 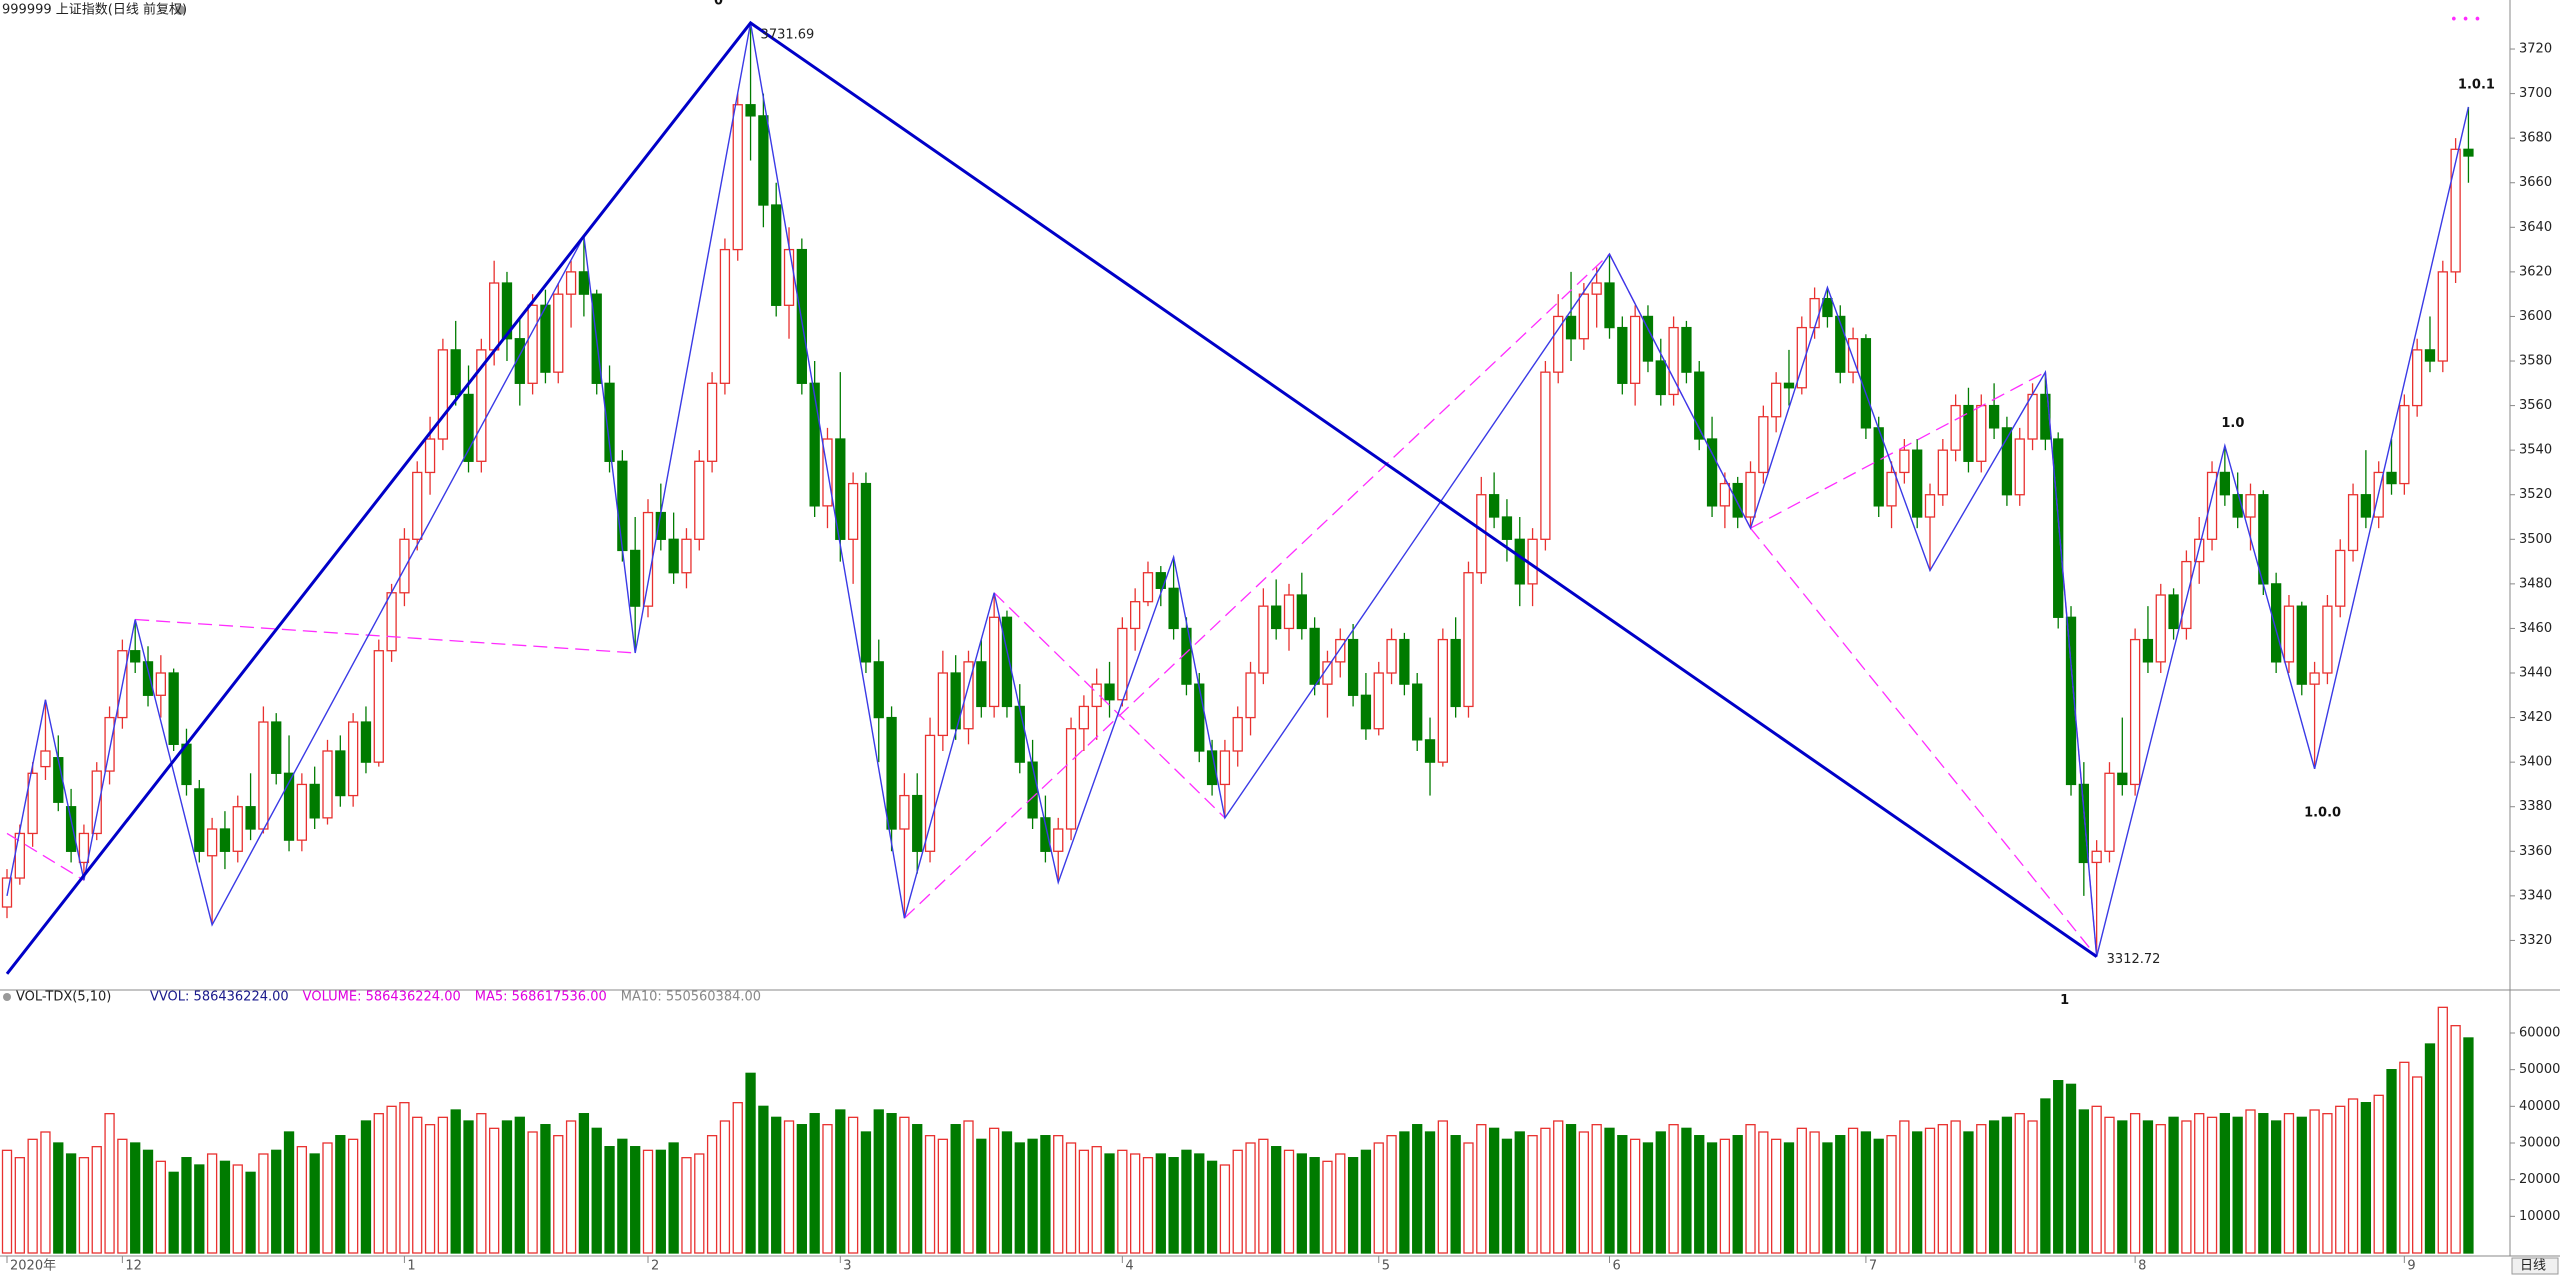 What do you see at coordinates (718, 4) in the screenshot?
I see `wave-label: 0` at bounding box center [718, 4].